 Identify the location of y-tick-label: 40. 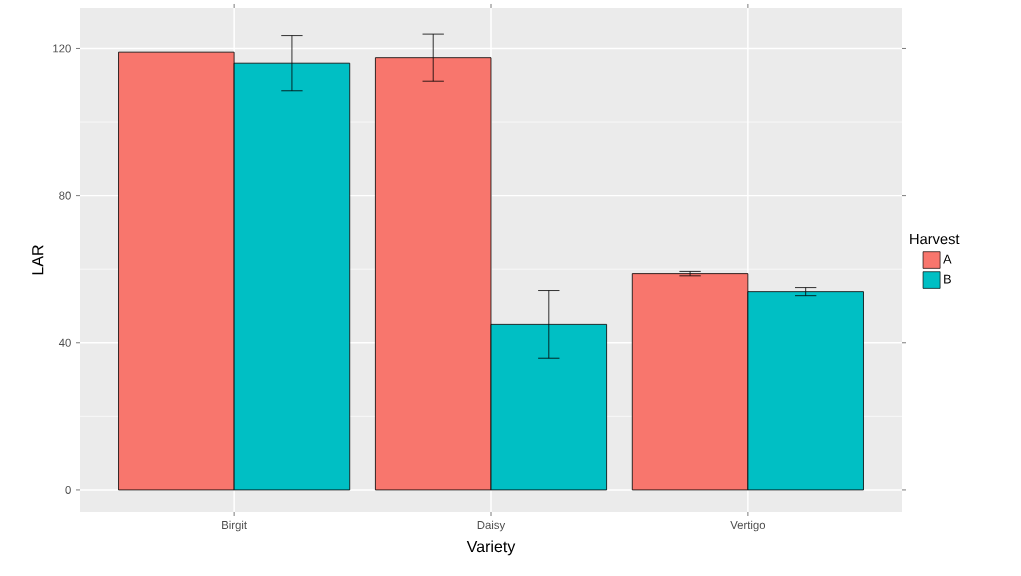
(64, 342).